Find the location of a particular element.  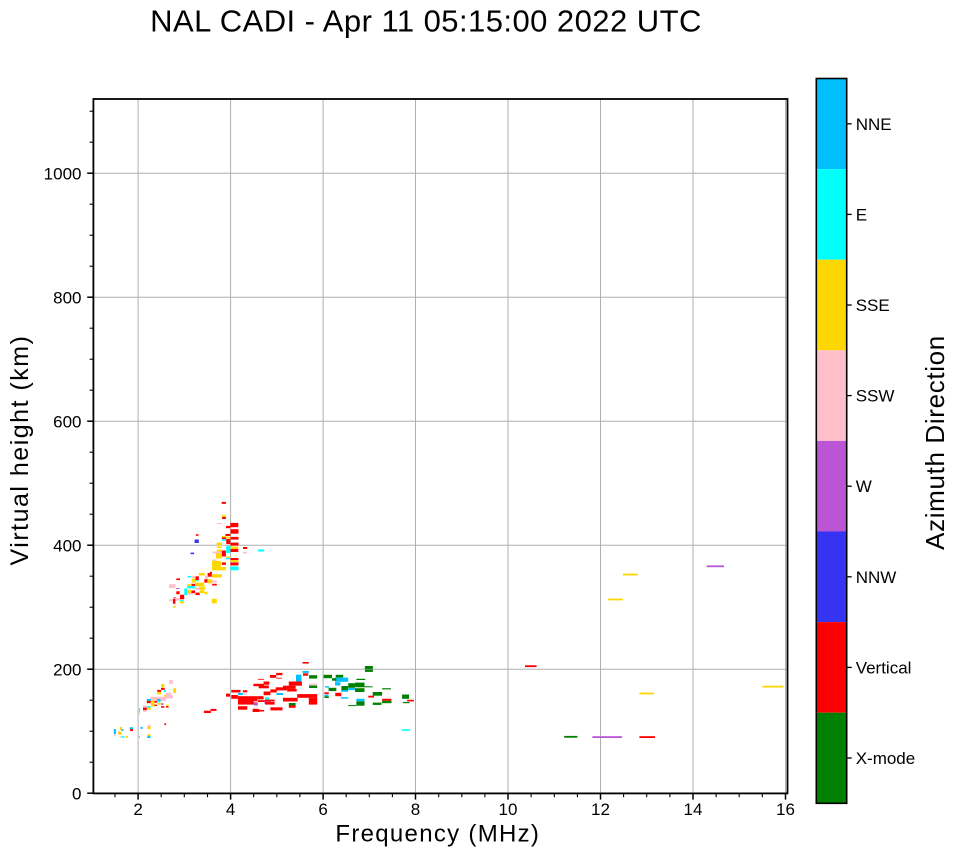

svg-text: 4 is located at coordinates (230, 809).